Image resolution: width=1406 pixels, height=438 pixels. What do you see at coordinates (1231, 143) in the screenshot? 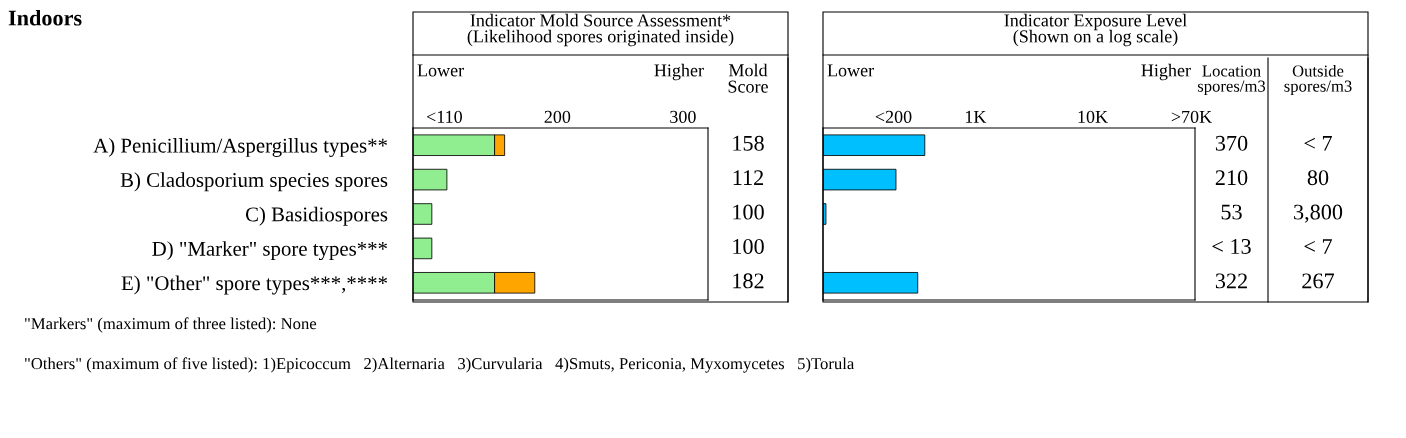
I see `text: 370` at bounding box center [1231, 143].